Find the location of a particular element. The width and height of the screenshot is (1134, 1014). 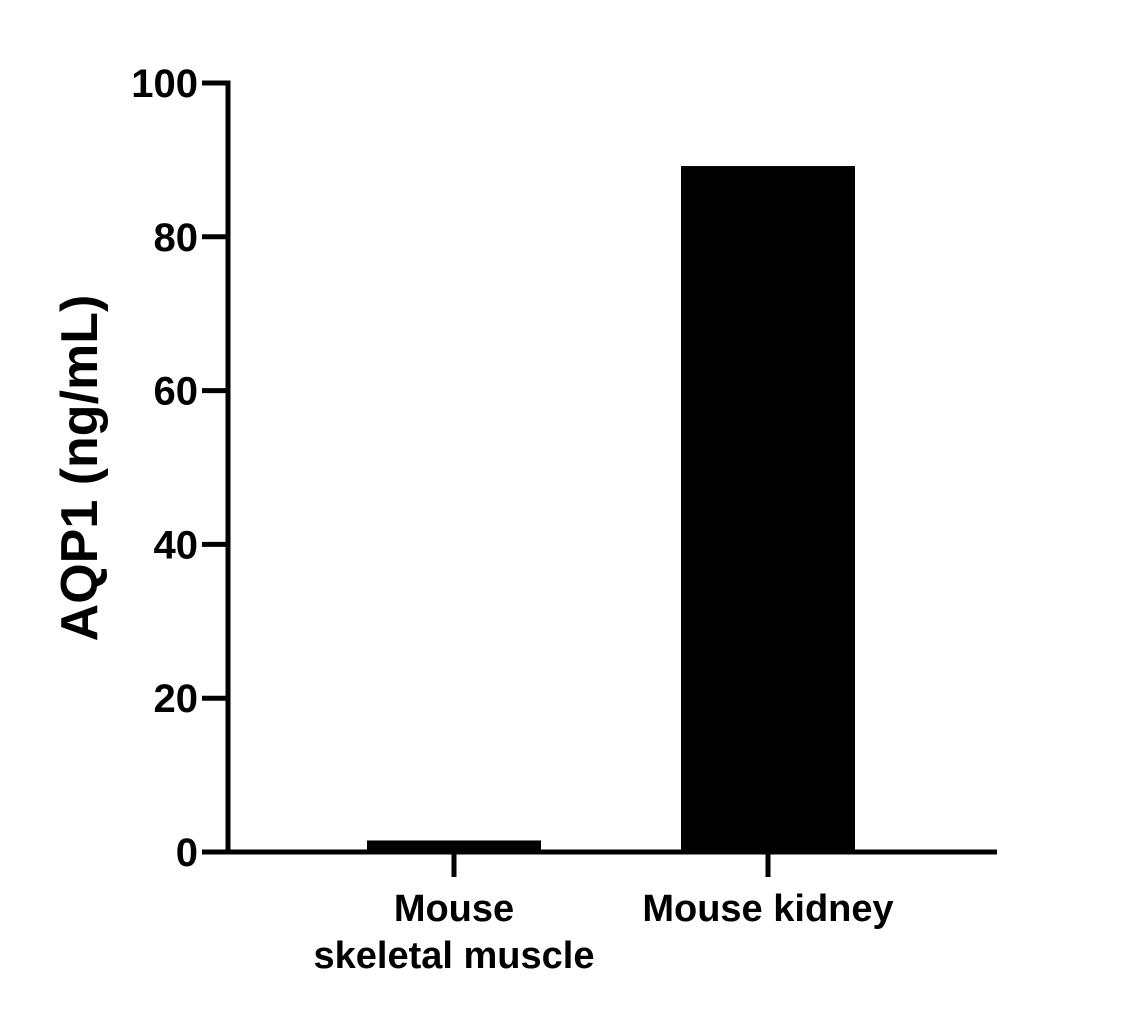

y-axis-title-group: AQP1 (ng/mL) is located at coordinates (80, 468).